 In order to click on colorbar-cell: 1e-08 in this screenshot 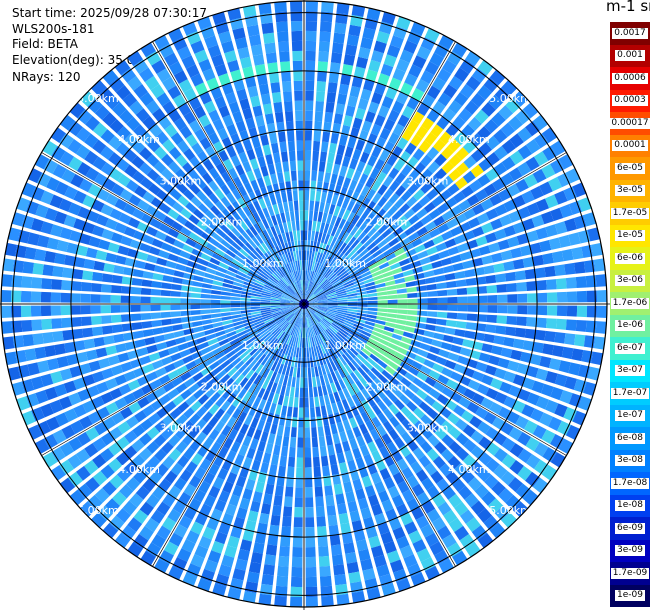, I will do `click(630, 505)`.